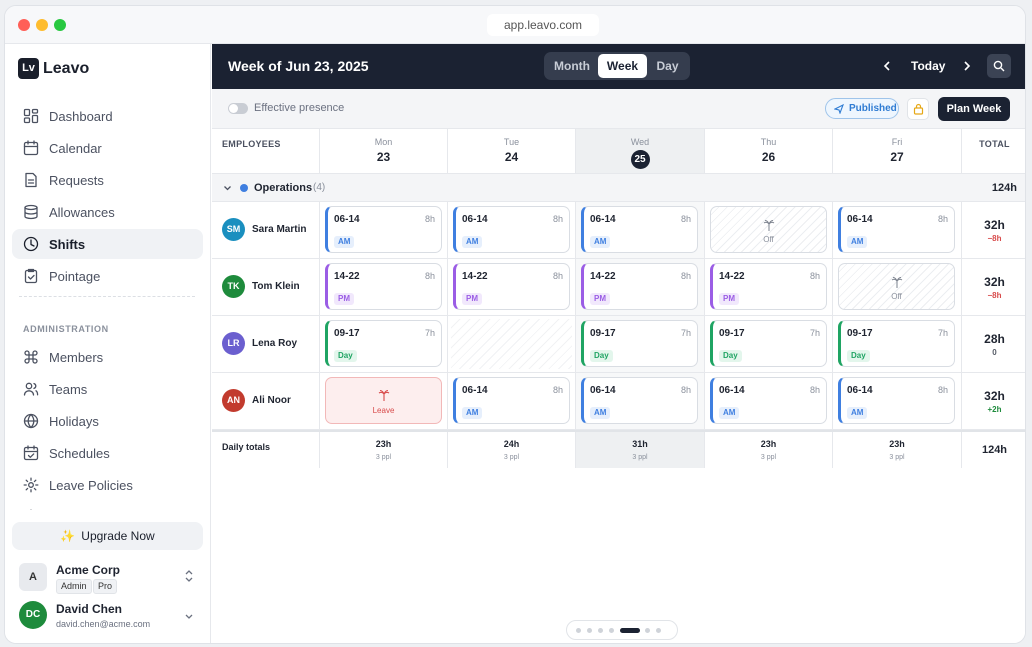 Image resolution: width=1032 pixels, height=647 pixels. Describe the element at coordinates (994, 396) in the screenshot. I see `employee-total-hours: 32h` at that location.